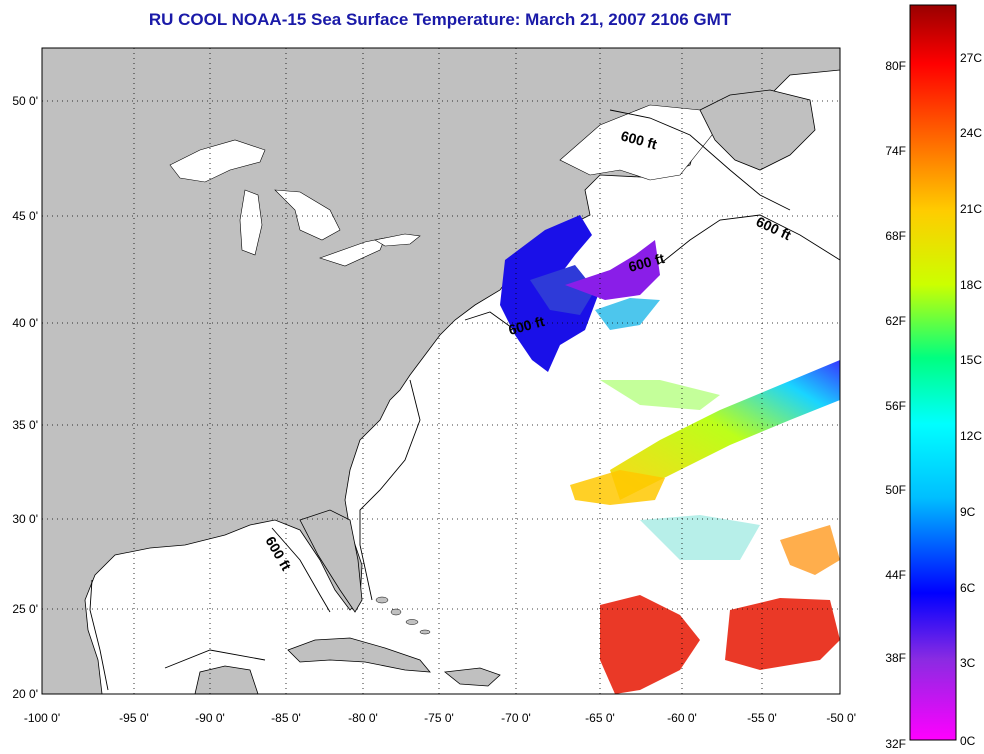 The height and width of the screenshot is (754, 984). What do you see at coordinates (397, 240) in the screenshot?
I see `lake-ontario` at bounding box center [397, 240].